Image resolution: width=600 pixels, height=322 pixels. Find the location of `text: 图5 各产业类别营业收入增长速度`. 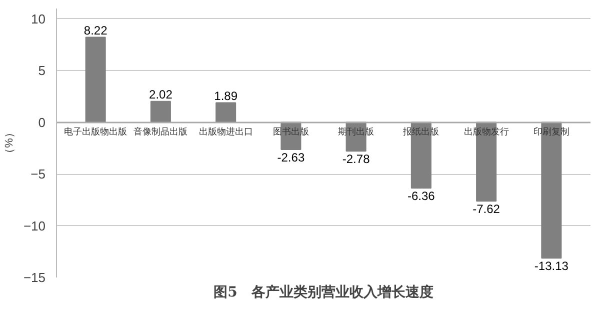

text: 图5 各产业类别营业收入增长速度 is located at coordinates (324, 292).